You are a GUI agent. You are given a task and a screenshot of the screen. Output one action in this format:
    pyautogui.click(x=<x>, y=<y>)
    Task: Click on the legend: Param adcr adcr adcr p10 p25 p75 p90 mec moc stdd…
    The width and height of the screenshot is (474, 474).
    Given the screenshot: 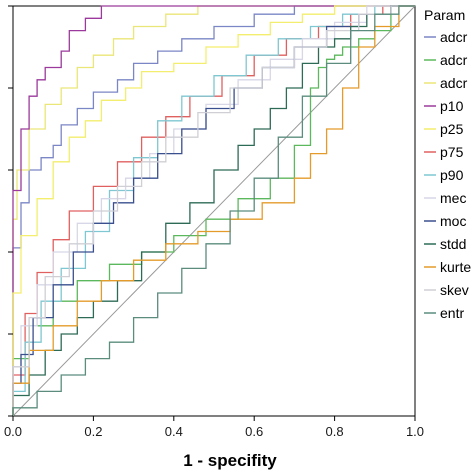 What is the action you would take?
    pyautogui.click(x=447, y=164)
    